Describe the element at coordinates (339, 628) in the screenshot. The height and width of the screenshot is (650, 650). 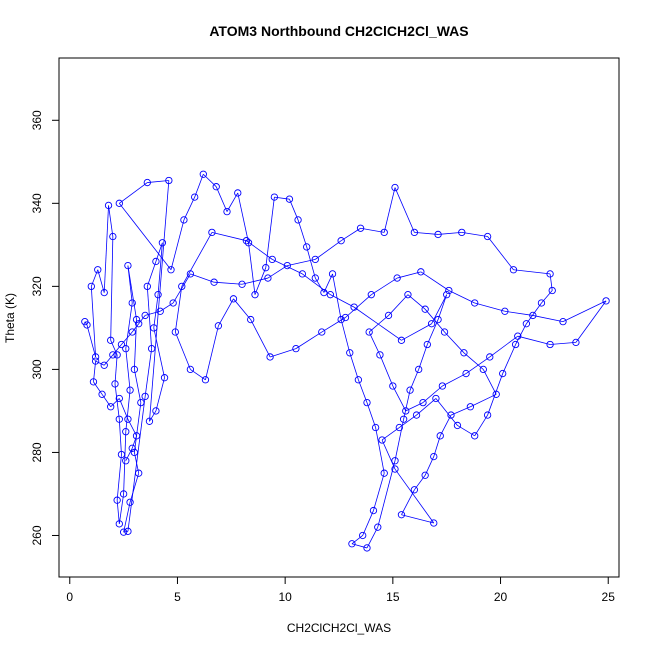
I see `x-axis-label: CH2ClCH2Cl_WAS` at that location.